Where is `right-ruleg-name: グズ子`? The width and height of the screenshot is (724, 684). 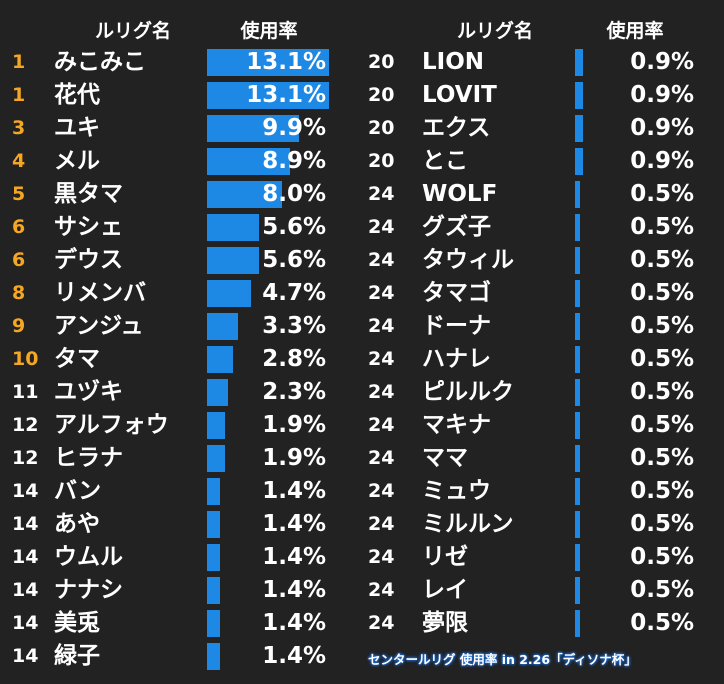
right-ruleg-name: グズ子 is located at coordinates (456, 227).